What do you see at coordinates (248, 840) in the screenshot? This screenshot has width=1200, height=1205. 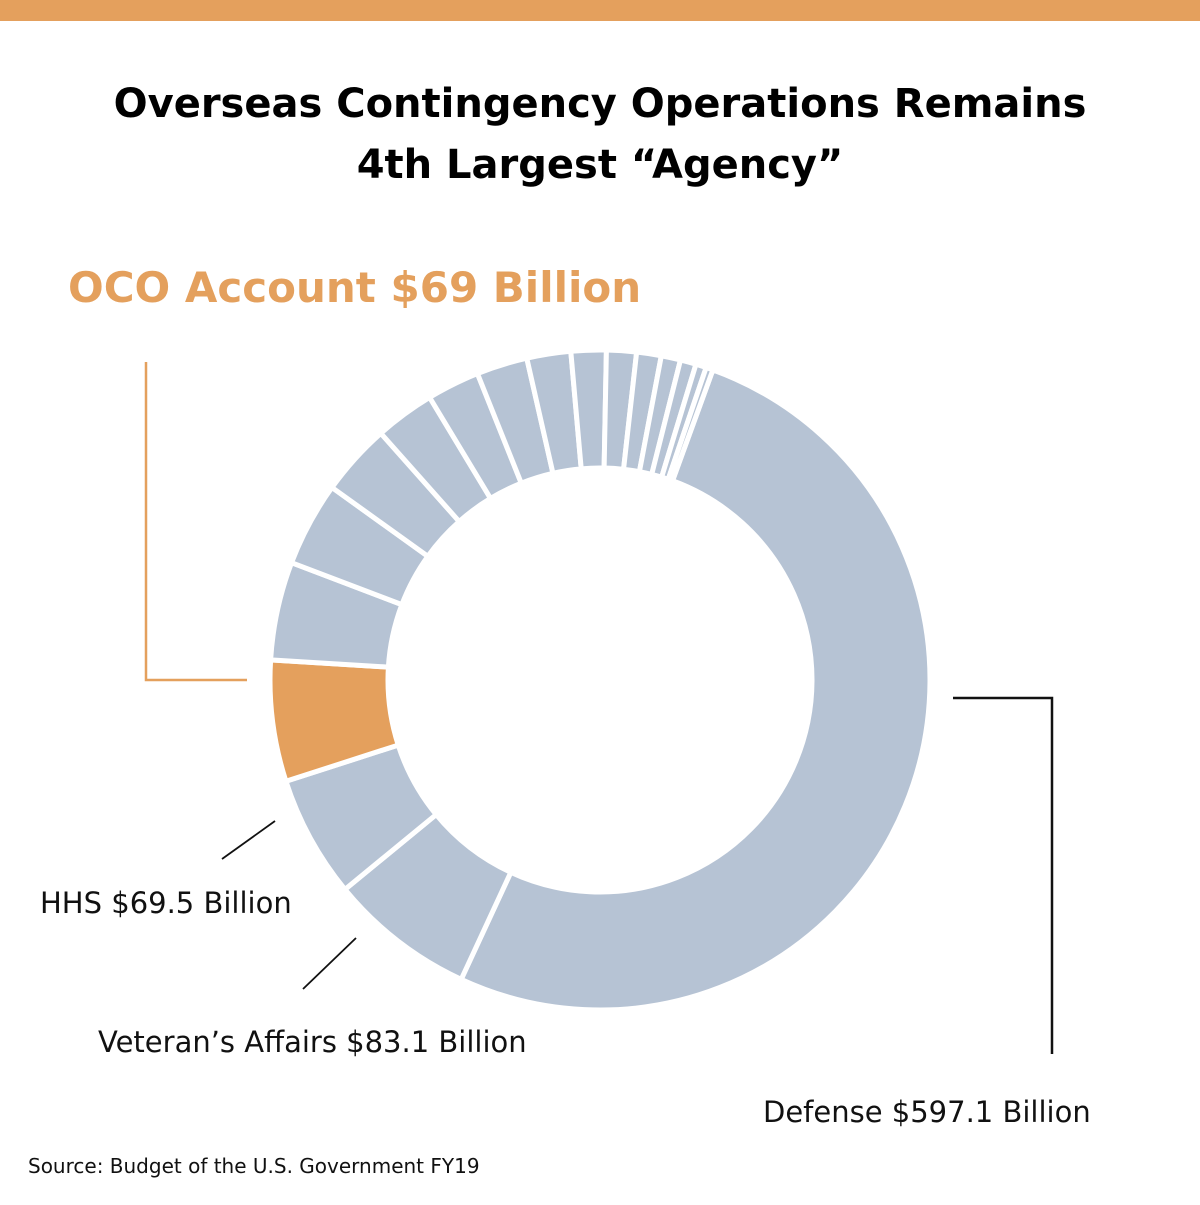 I see `hhs-leader-line` at bounding box center [248, 840].